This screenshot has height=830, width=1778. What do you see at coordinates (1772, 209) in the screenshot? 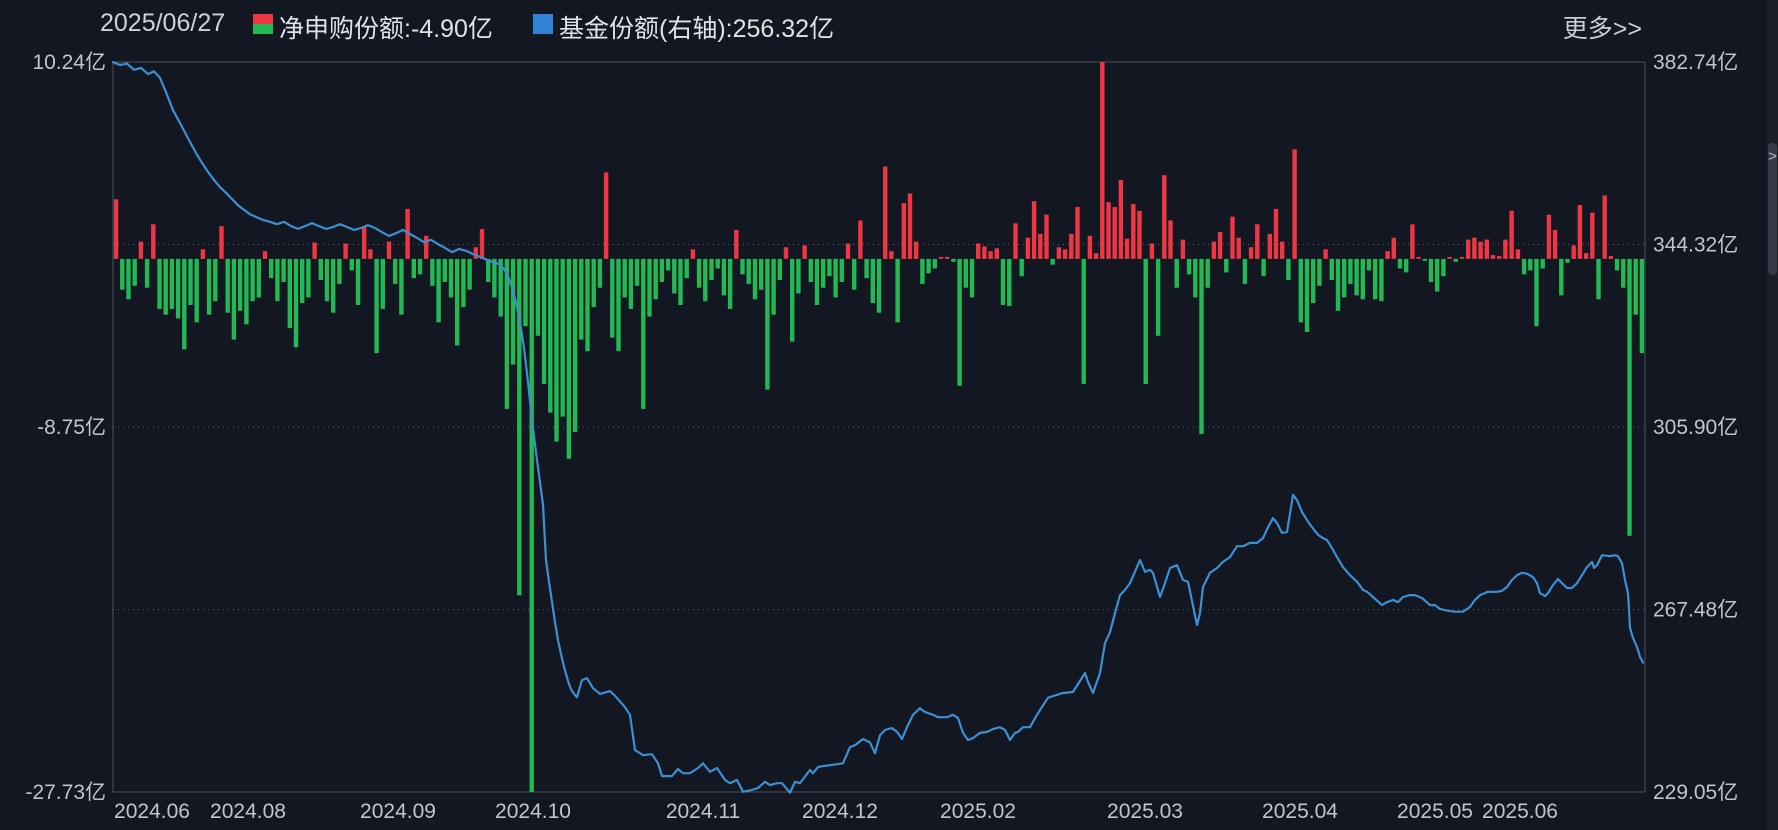
I see `scrollbar-thumb` at bounding box center [1772, 209].